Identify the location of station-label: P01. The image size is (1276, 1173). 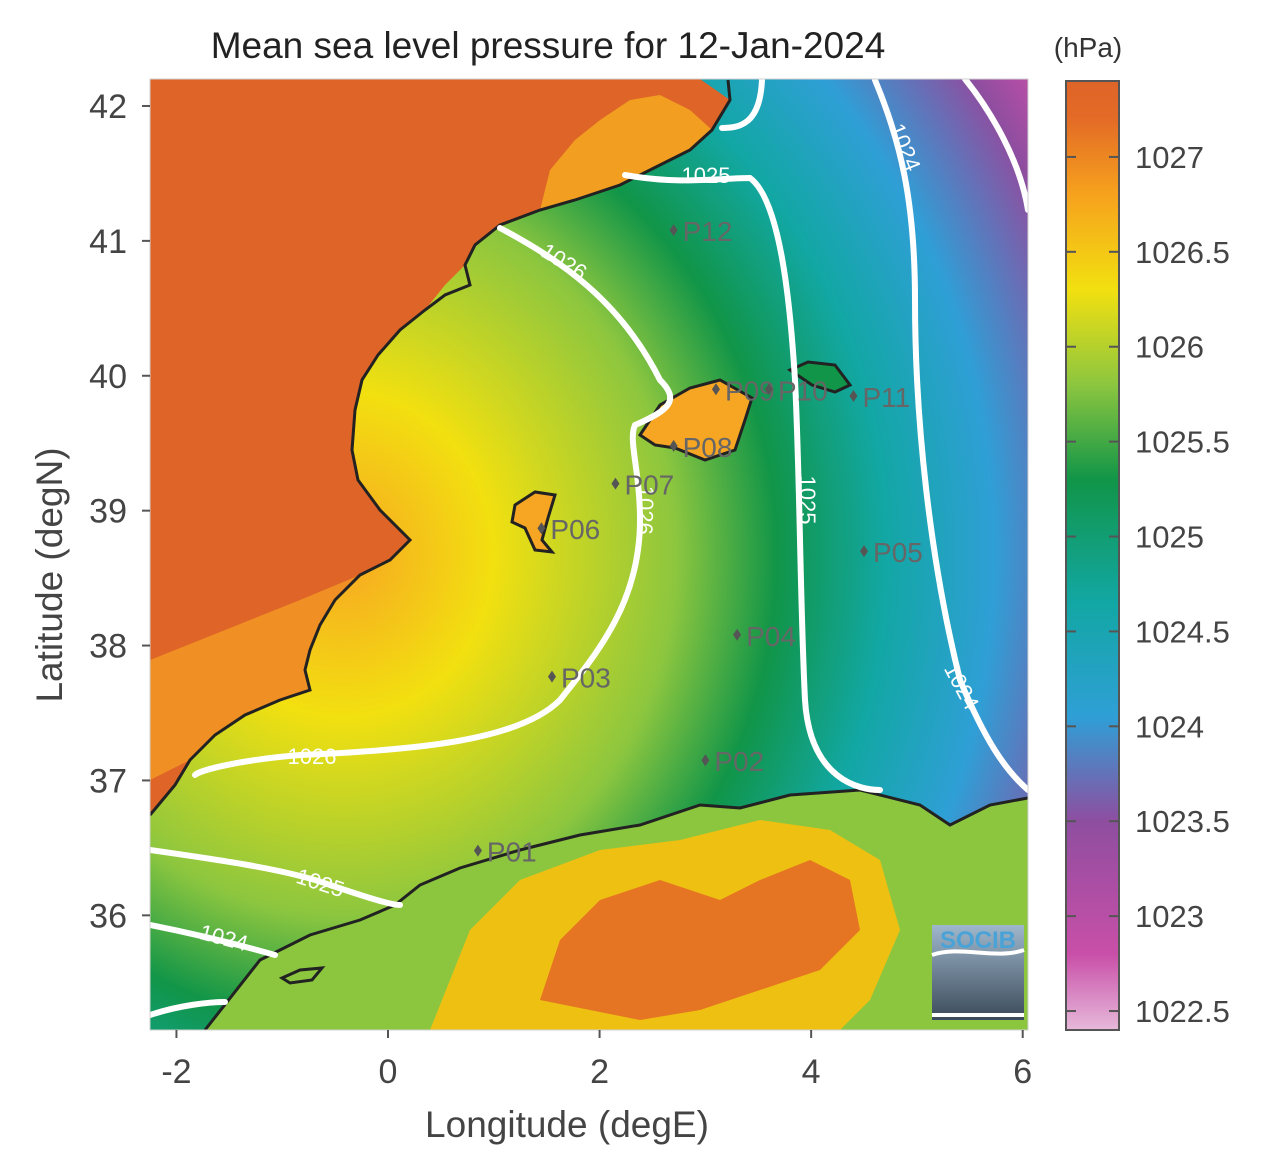
(512, 852).